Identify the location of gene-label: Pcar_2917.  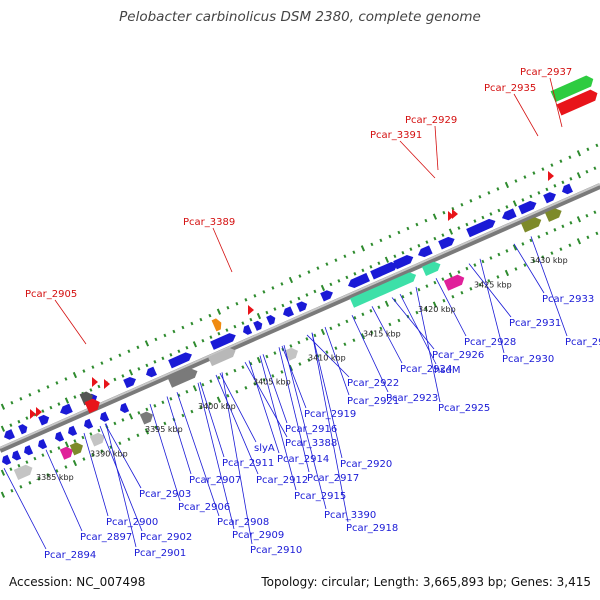
(333, 478).